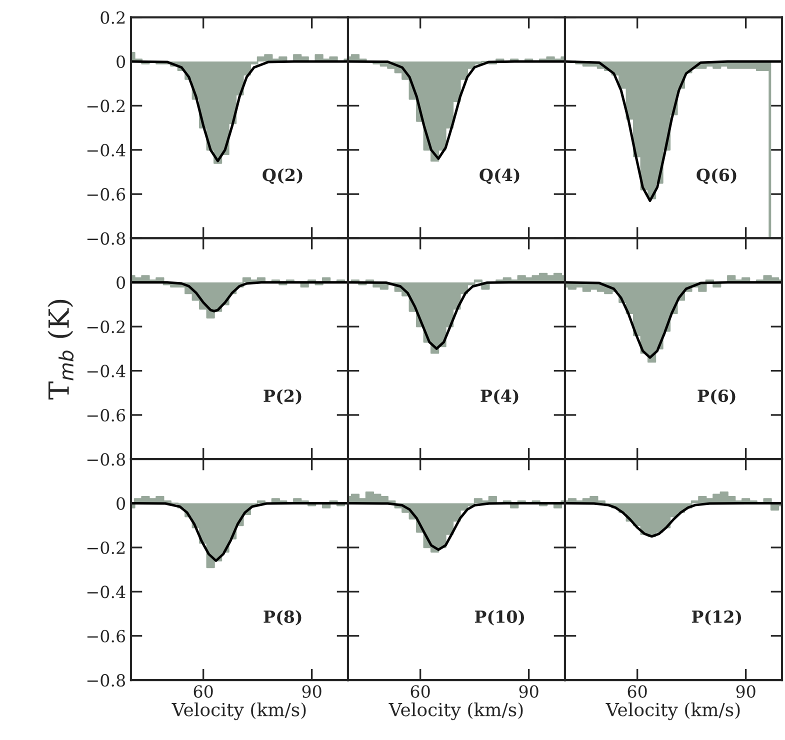  What do you see at coordinates (61, 350) in the screenshot?
I see `y-axis-title: T$_{mb}$ (K)` at bounding box center [61, 350].